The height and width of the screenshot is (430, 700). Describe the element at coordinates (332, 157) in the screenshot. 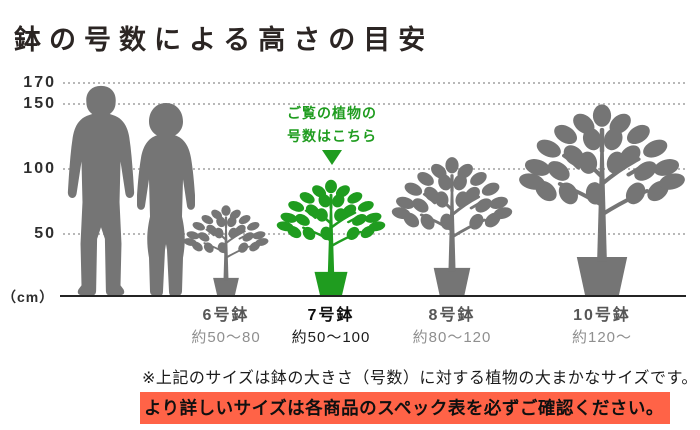

I see `triangle-down-icon` at that location.